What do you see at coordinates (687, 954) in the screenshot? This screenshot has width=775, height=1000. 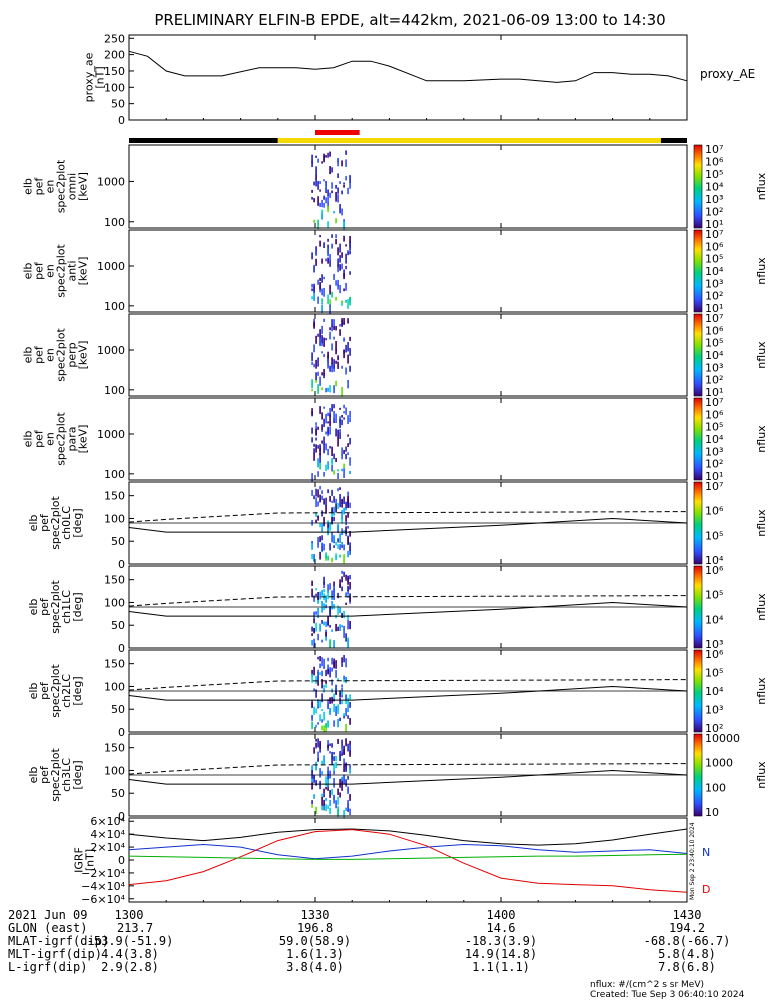 I see `ephemeris-value: 5.8(4.8)` at bounding box center [687, 954].